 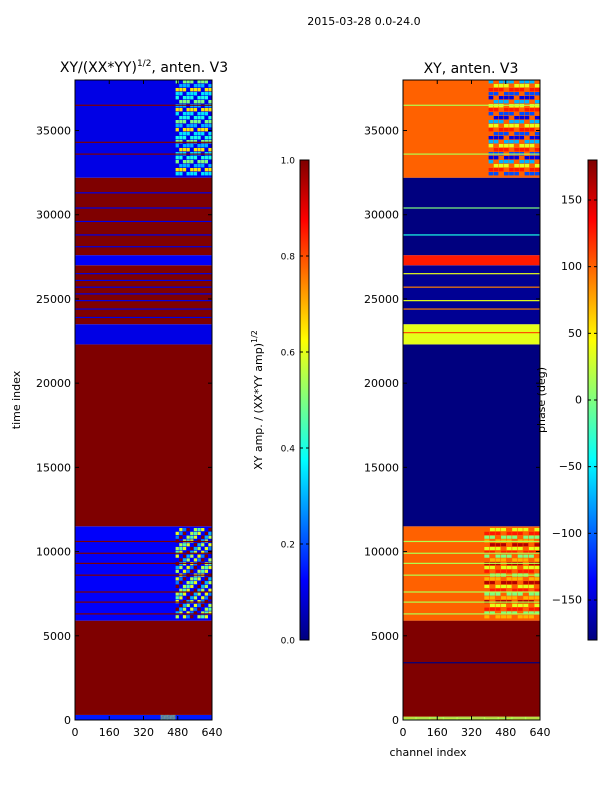 I want to click on panel-amplitude-title: XY/(XX*YY)1/2, anten. V3, so click(x=144, y=67).